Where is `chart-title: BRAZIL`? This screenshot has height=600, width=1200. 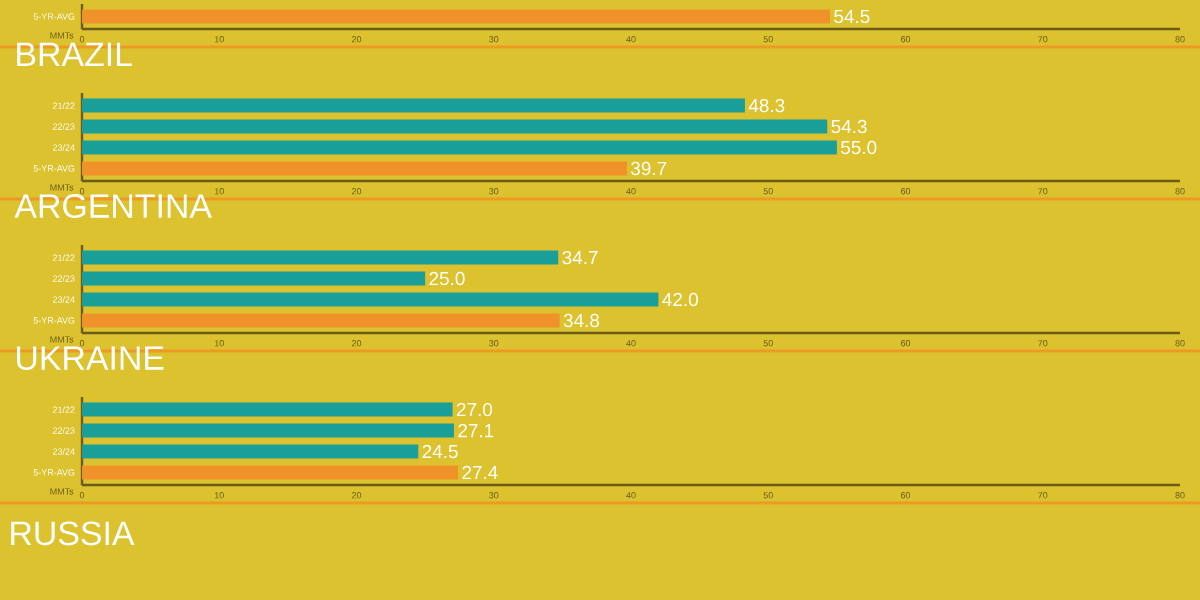 chart-title: BRAZIL is located at coordinates (74, 54).